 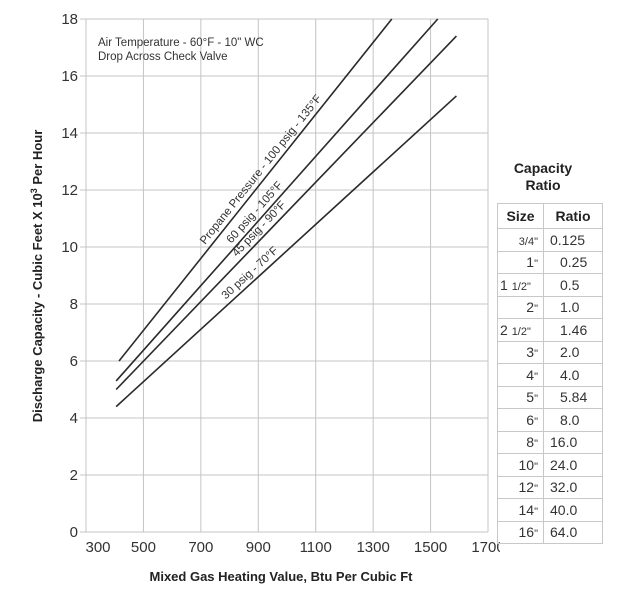 What do you see at coordinates (520, 442) in the screenshot?
I see `size-cell: 8"` at bounding box center [520, 442].